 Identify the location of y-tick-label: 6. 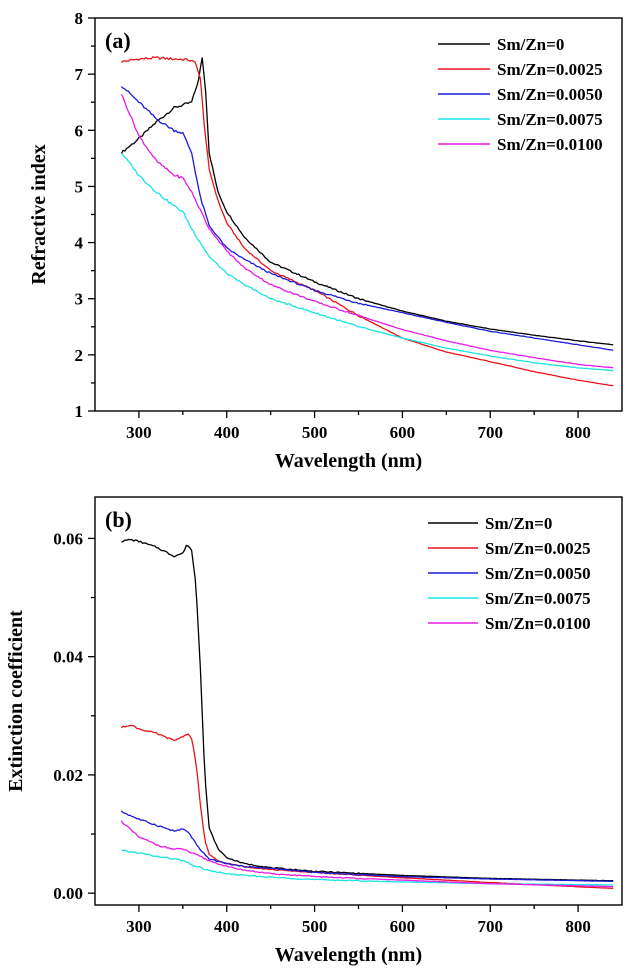
(79, 130).